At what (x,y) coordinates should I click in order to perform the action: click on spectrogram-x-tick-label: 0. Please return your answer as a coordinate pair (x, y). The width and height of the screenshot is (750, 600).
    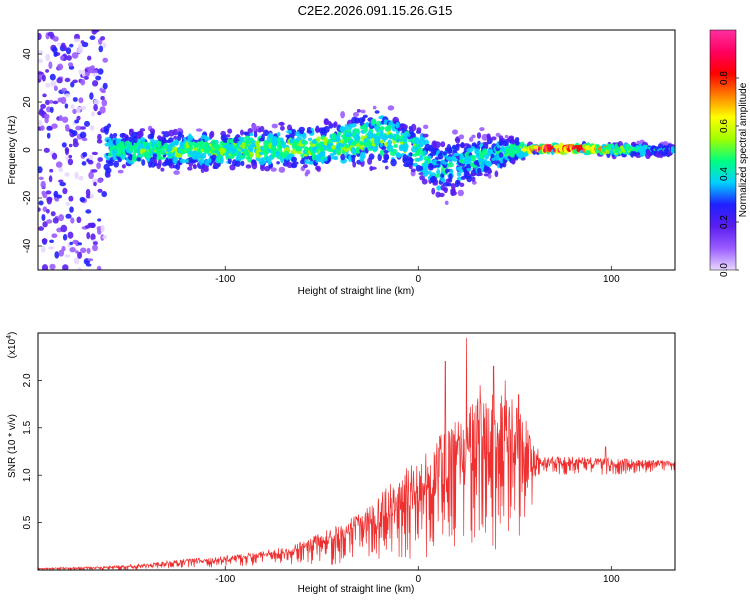
    Looking at the image, I should click on (418, 279).